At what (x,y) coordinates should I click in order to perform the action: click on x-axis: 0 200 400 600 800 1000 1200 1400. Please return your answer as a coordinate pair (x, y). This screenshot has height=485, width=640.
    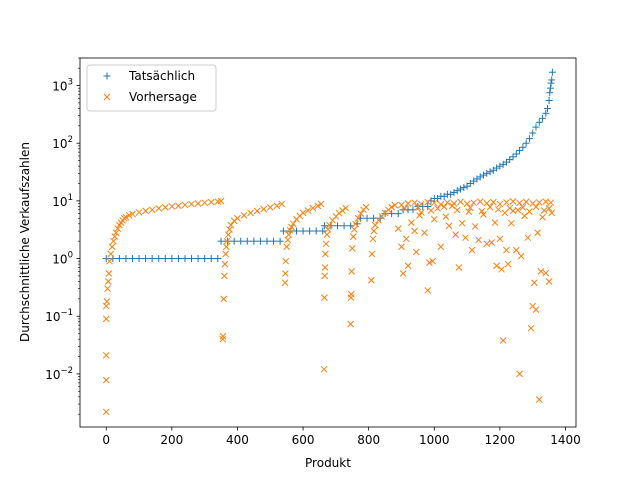
    Looking at the image, I should click on (341, 437).